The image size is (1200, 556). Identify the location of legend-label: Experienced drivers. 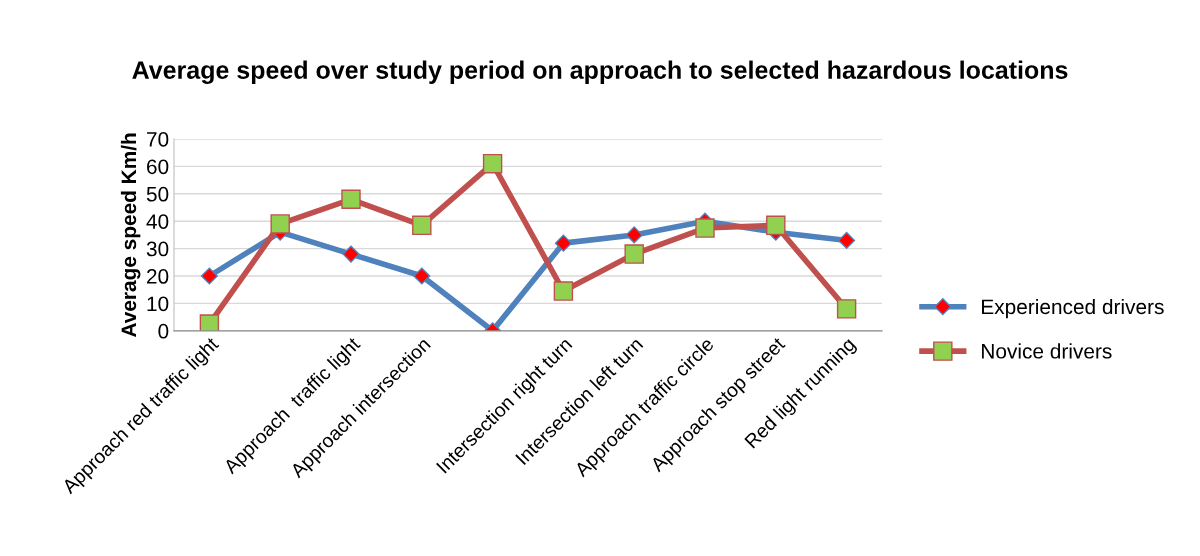
(1073, 308).